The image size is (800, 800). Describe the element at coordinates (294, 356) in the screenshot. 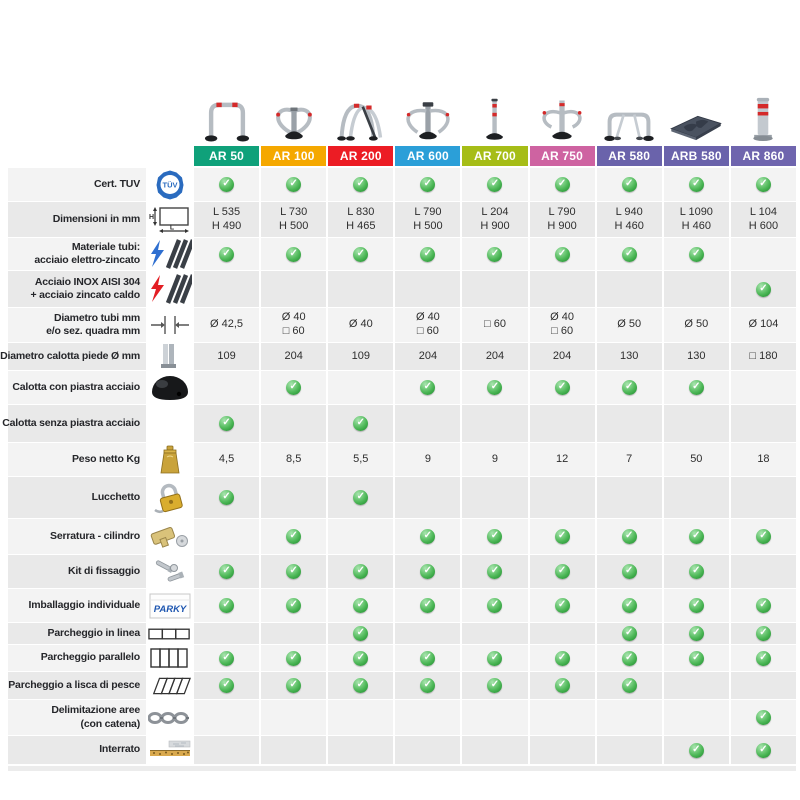

I see `cell-diametro-calotta-ar-100: 204` at that location.